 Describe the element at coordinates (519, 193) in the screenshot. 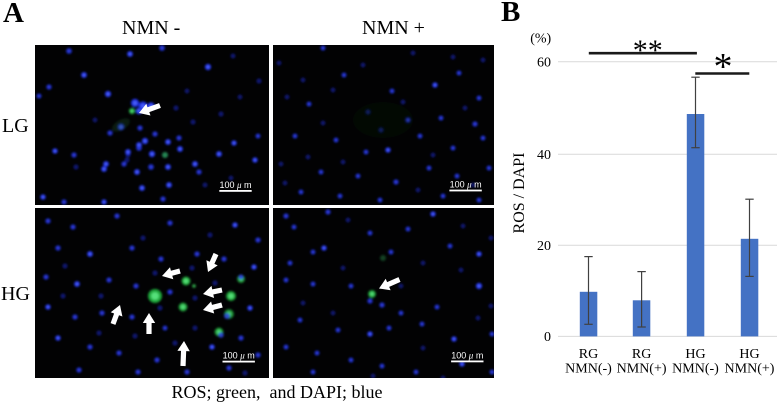

I see `svg-text: ROS / DAPI` at that location.